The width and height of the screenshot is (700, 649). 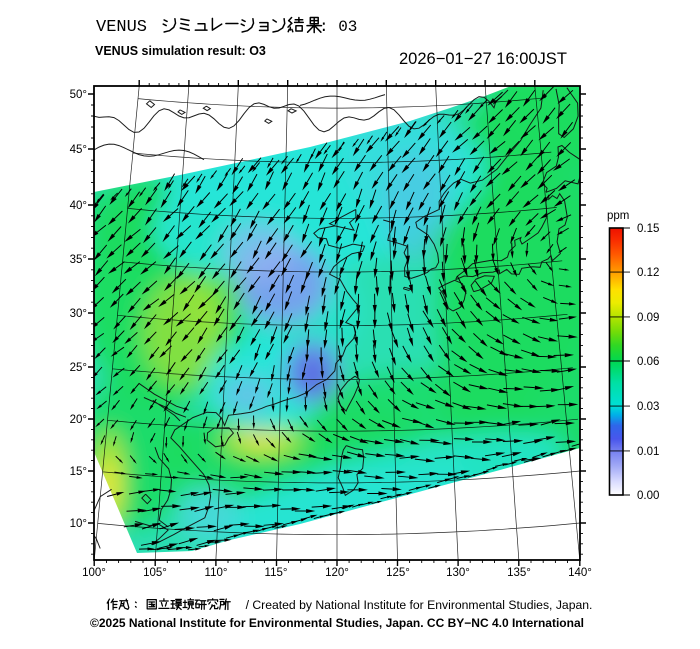 What do you see at coordinates (648, 452) in the screenshot?
I see `svg-text: 0.01` at bounding box center [648, 452].